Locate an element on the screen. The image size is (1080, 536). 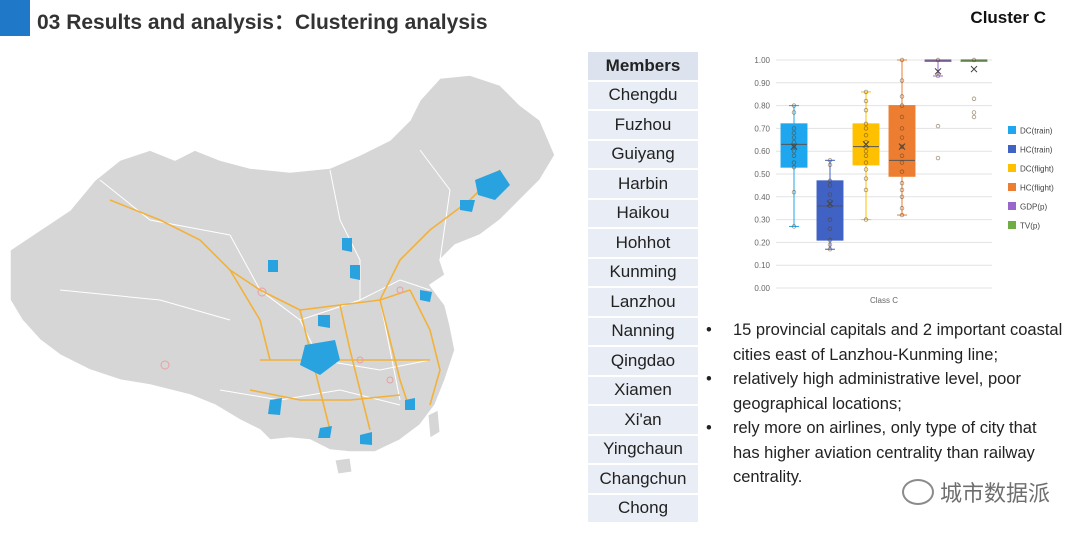
member-item: Hohhot is located at coordinates (643, 243).